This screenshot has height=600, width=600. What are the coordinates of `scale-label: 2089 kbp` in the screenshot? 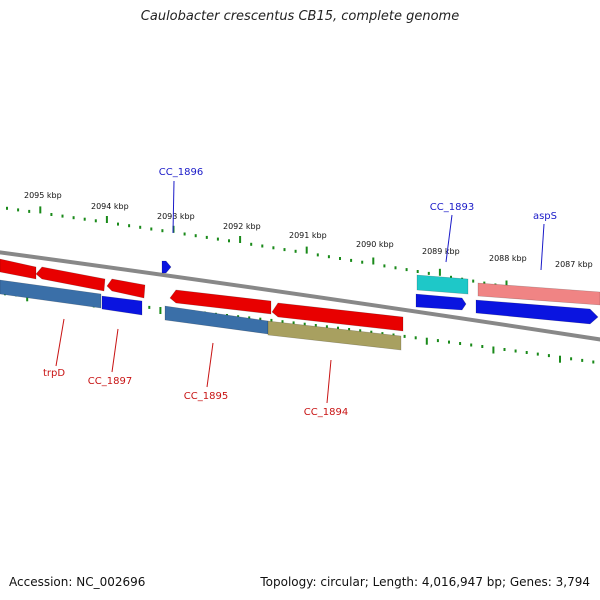 It's located at (441, 251).